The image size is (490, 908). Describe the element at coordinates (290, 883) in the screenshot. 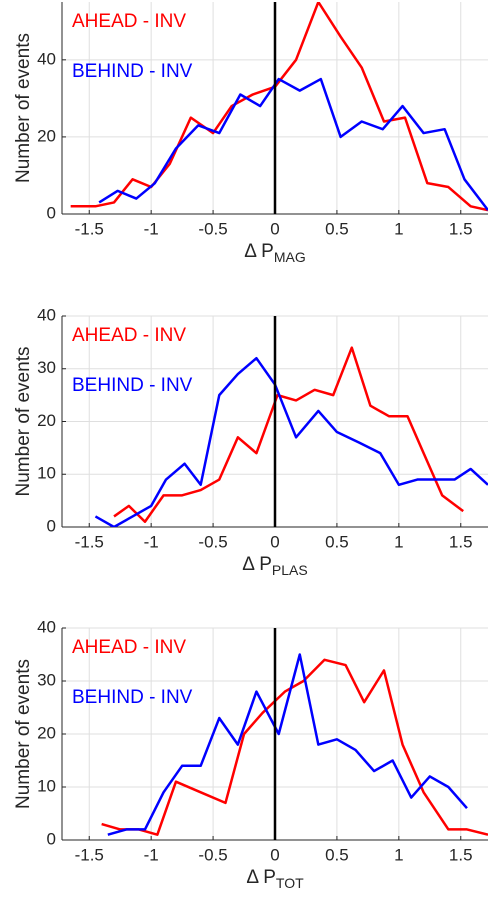

I see `x-axis-label-subscript: TOT` at that location.